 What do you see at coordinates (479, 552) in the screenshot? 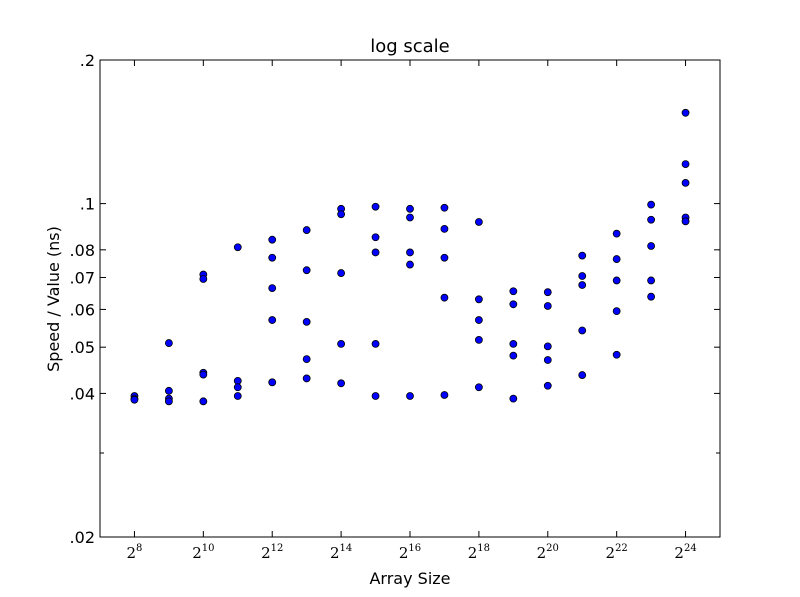
I see `x-tick-label: 218` at bounding box center [479, 552].